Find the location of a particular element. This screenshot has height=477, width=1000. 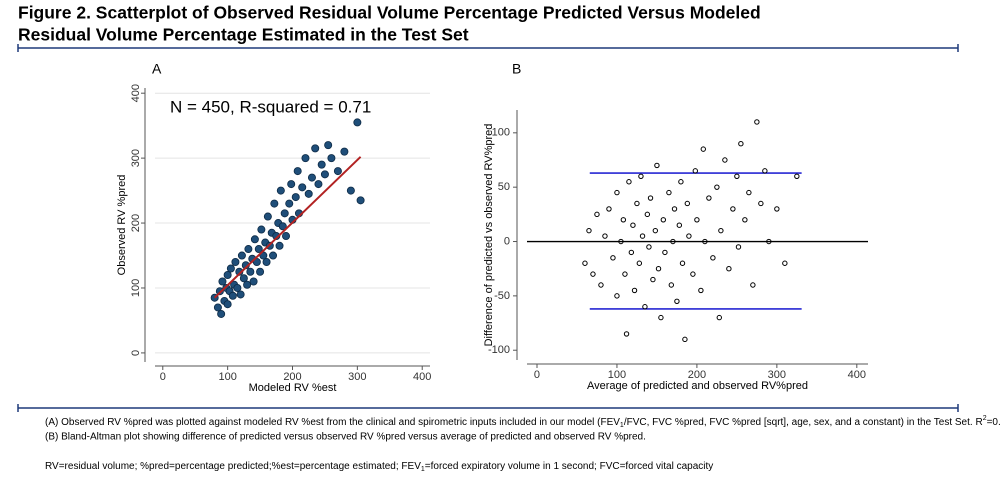

y-tick-label: 400 is located at coordinates (136, 93).